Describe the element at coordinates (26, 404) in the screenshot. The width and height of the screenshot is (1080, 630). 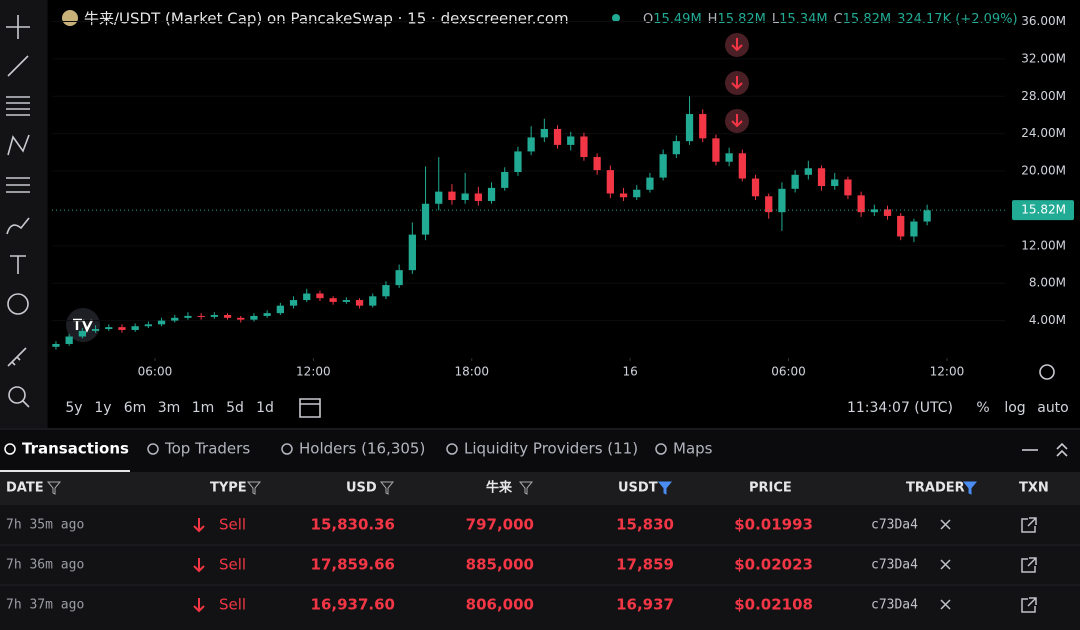
I see `zoom-tool-handle` at that location.